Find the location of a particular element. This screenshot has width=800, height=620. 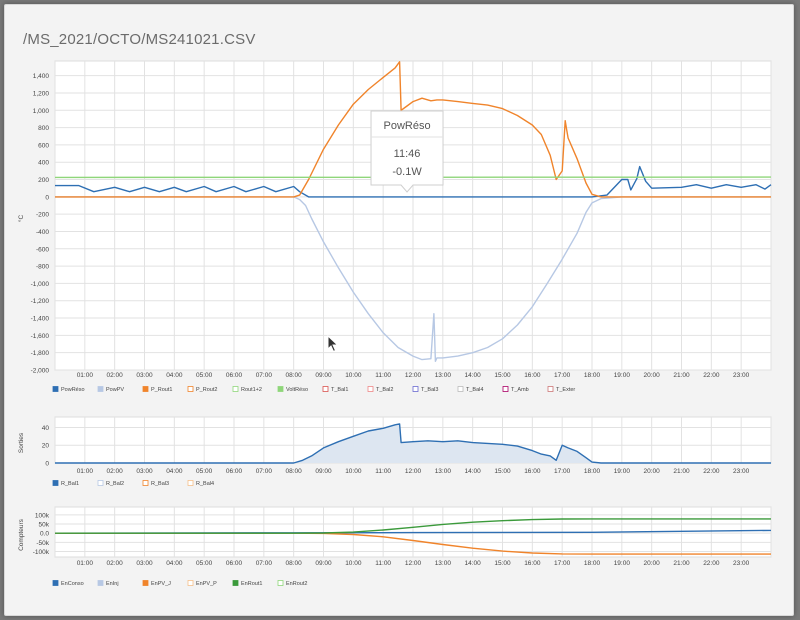

legend-label: PowPV is located at coordinates (115, 390).